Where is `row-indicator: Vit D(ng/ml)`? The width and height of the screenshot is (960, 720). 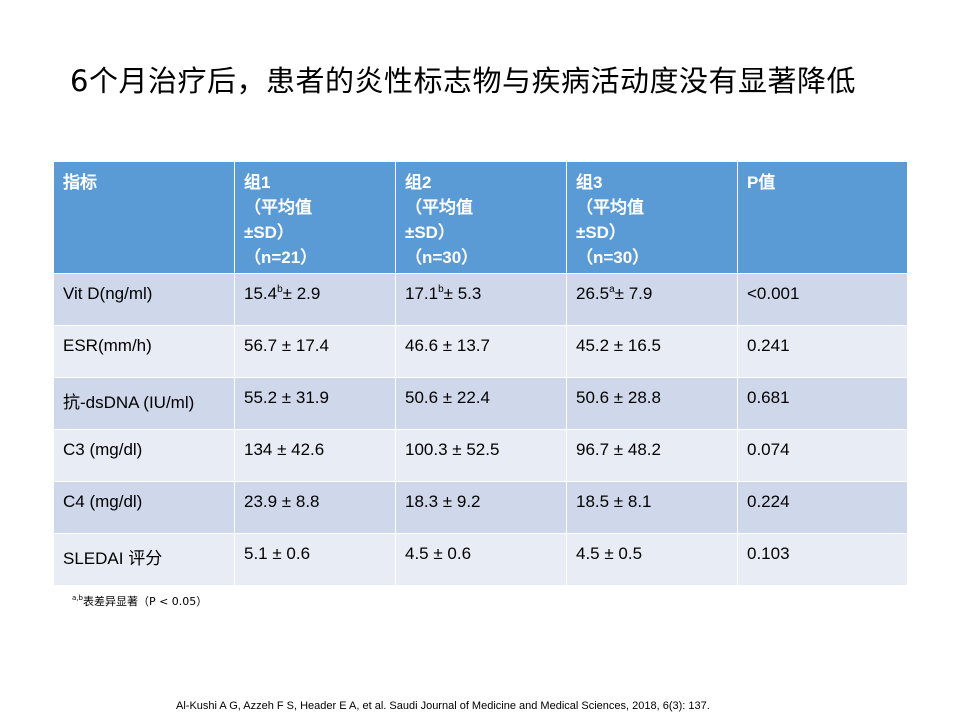 row-indicator: Vit D(ng/ml) is located at coordinates (144, 299).